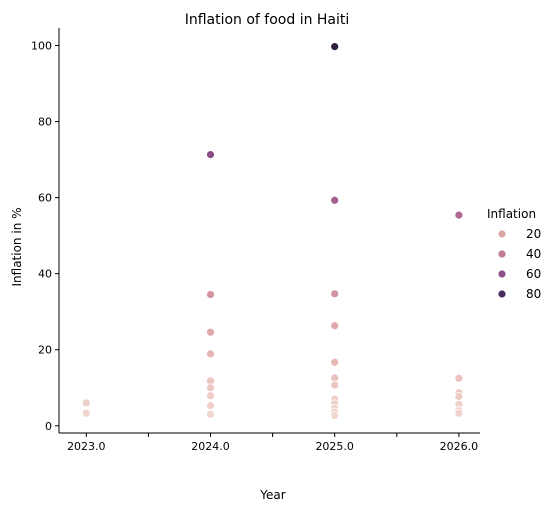 The width and height of the screenshot is (556, 512). Describe the element at coordinates (41, 45) in the screenshot. I see `y-tick-label: 100` at that location.